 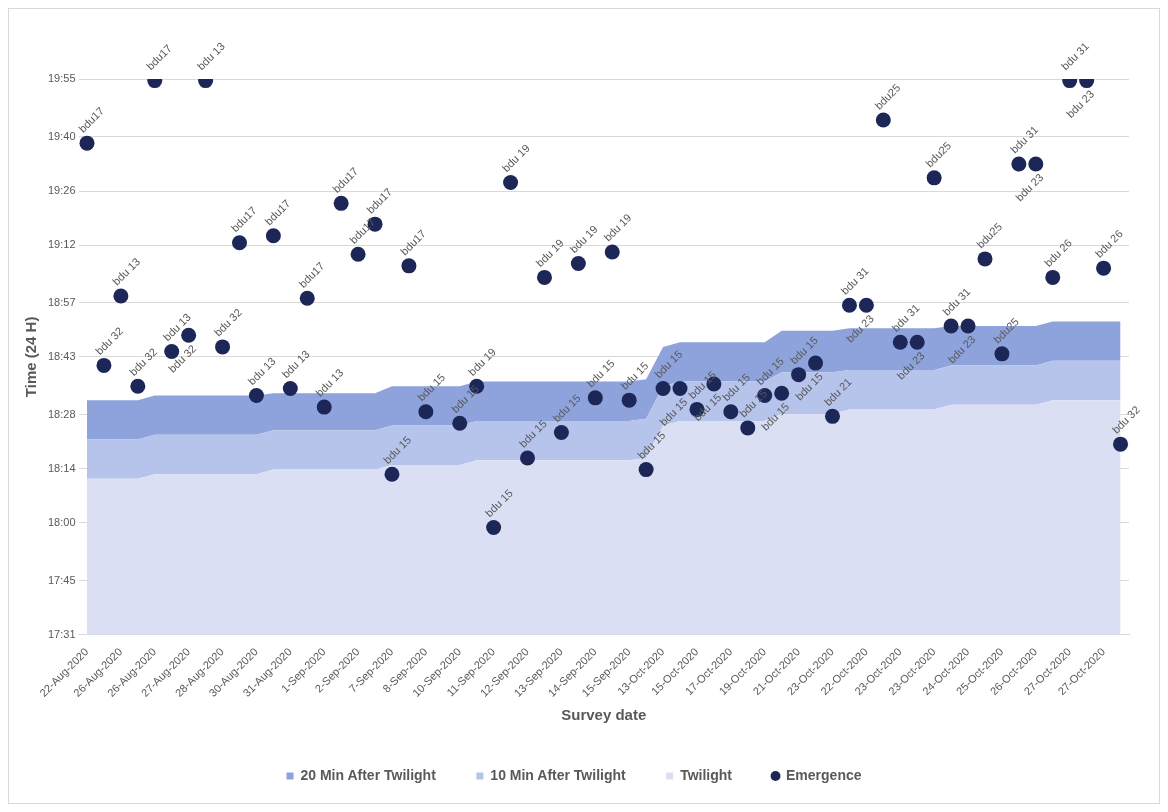 I want to click on legend-label: 10 Min After Twilight, so click(x=558, y=774).